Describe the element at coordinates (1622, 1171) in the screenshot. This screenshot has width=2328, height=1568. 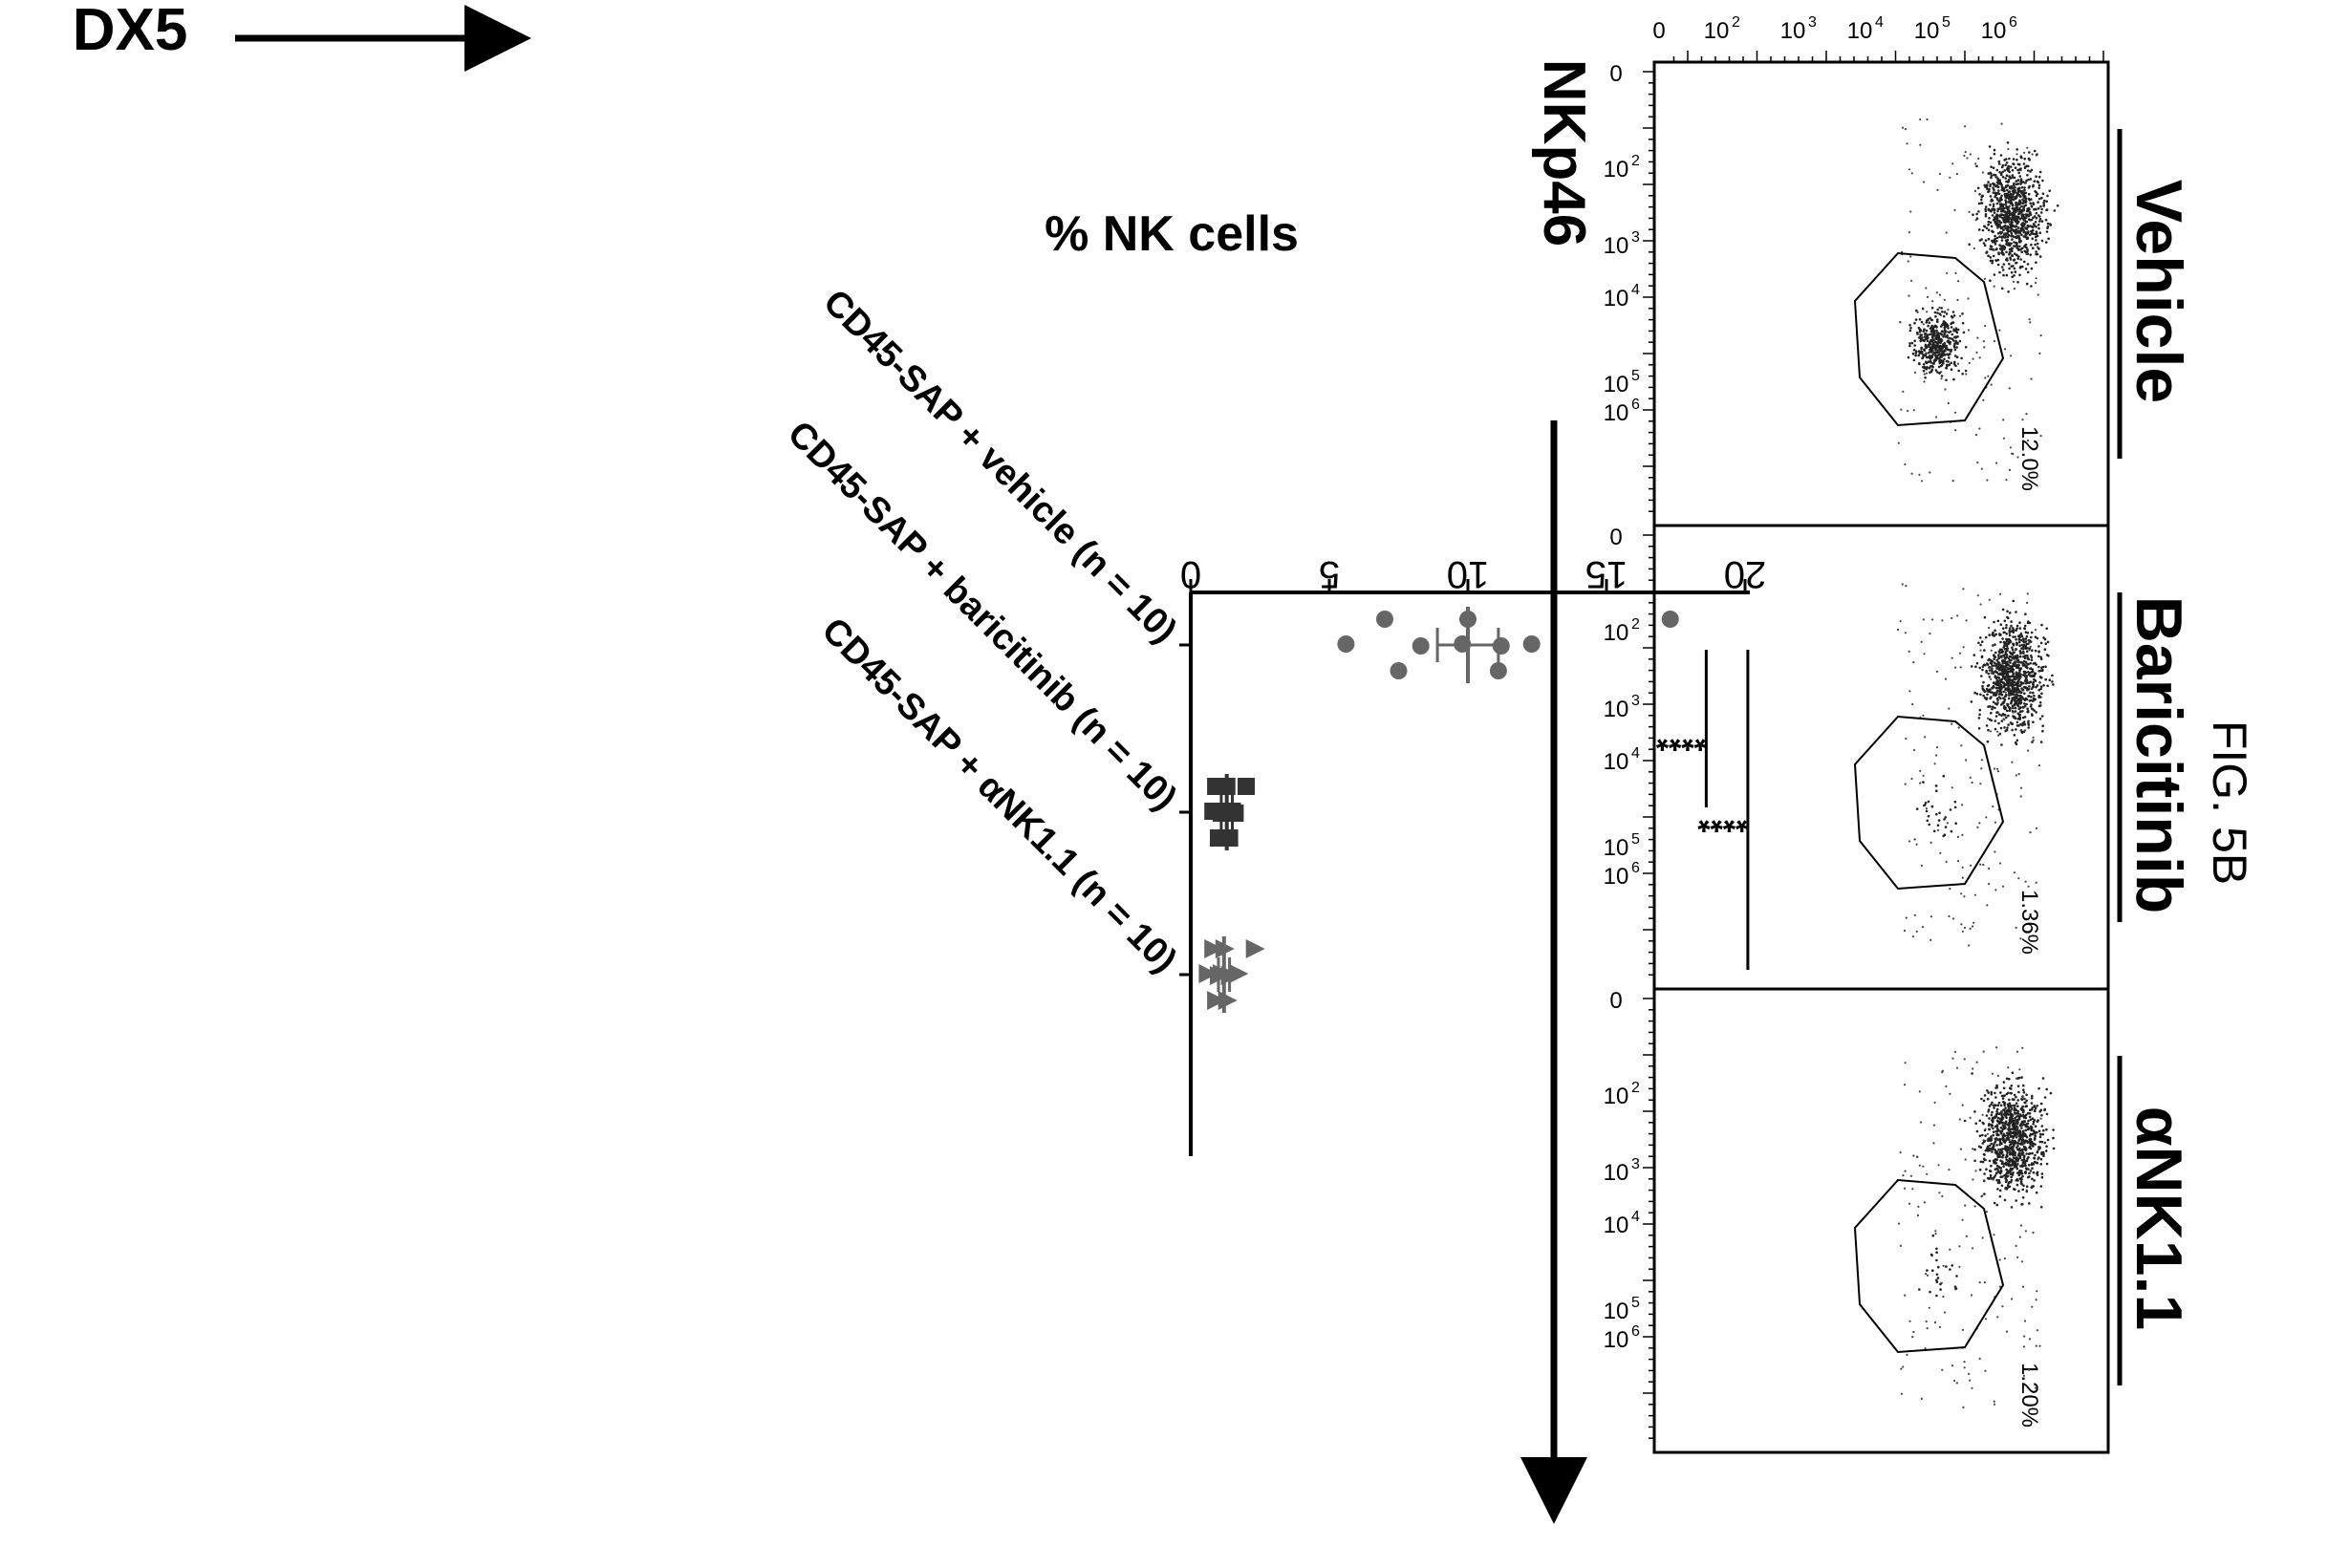
I see `x-tick-label: 10 3` at that location.